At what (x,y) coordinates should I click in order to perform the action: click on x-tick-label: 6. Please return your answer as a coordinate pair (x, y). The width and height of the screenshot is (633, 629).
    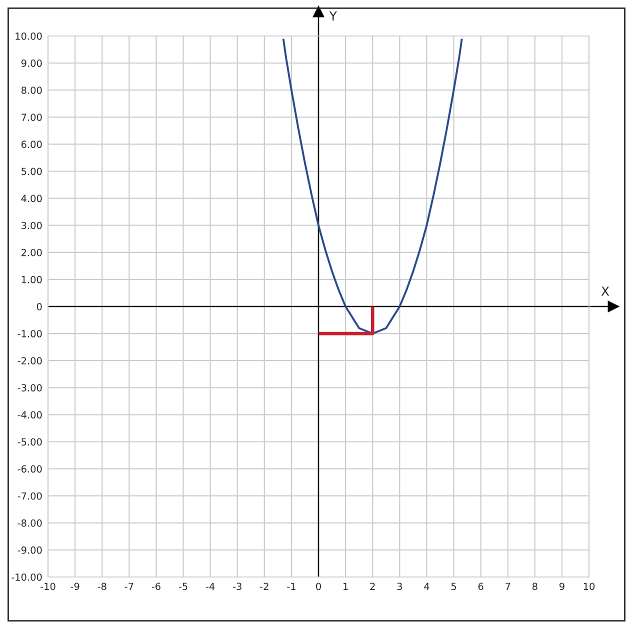
    Looking at the image, I should click on (481, 586).